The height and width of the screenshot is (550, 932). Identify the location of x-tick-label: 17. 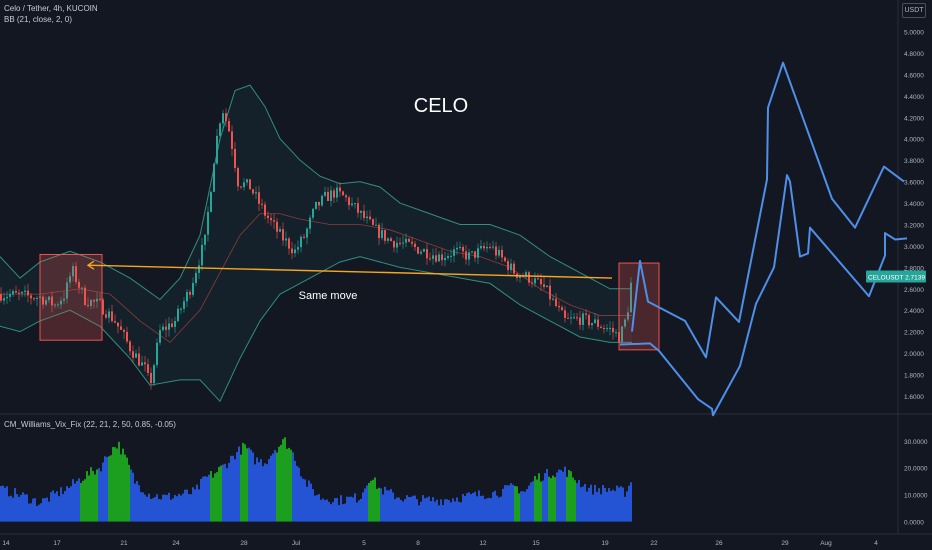
(57, 543).